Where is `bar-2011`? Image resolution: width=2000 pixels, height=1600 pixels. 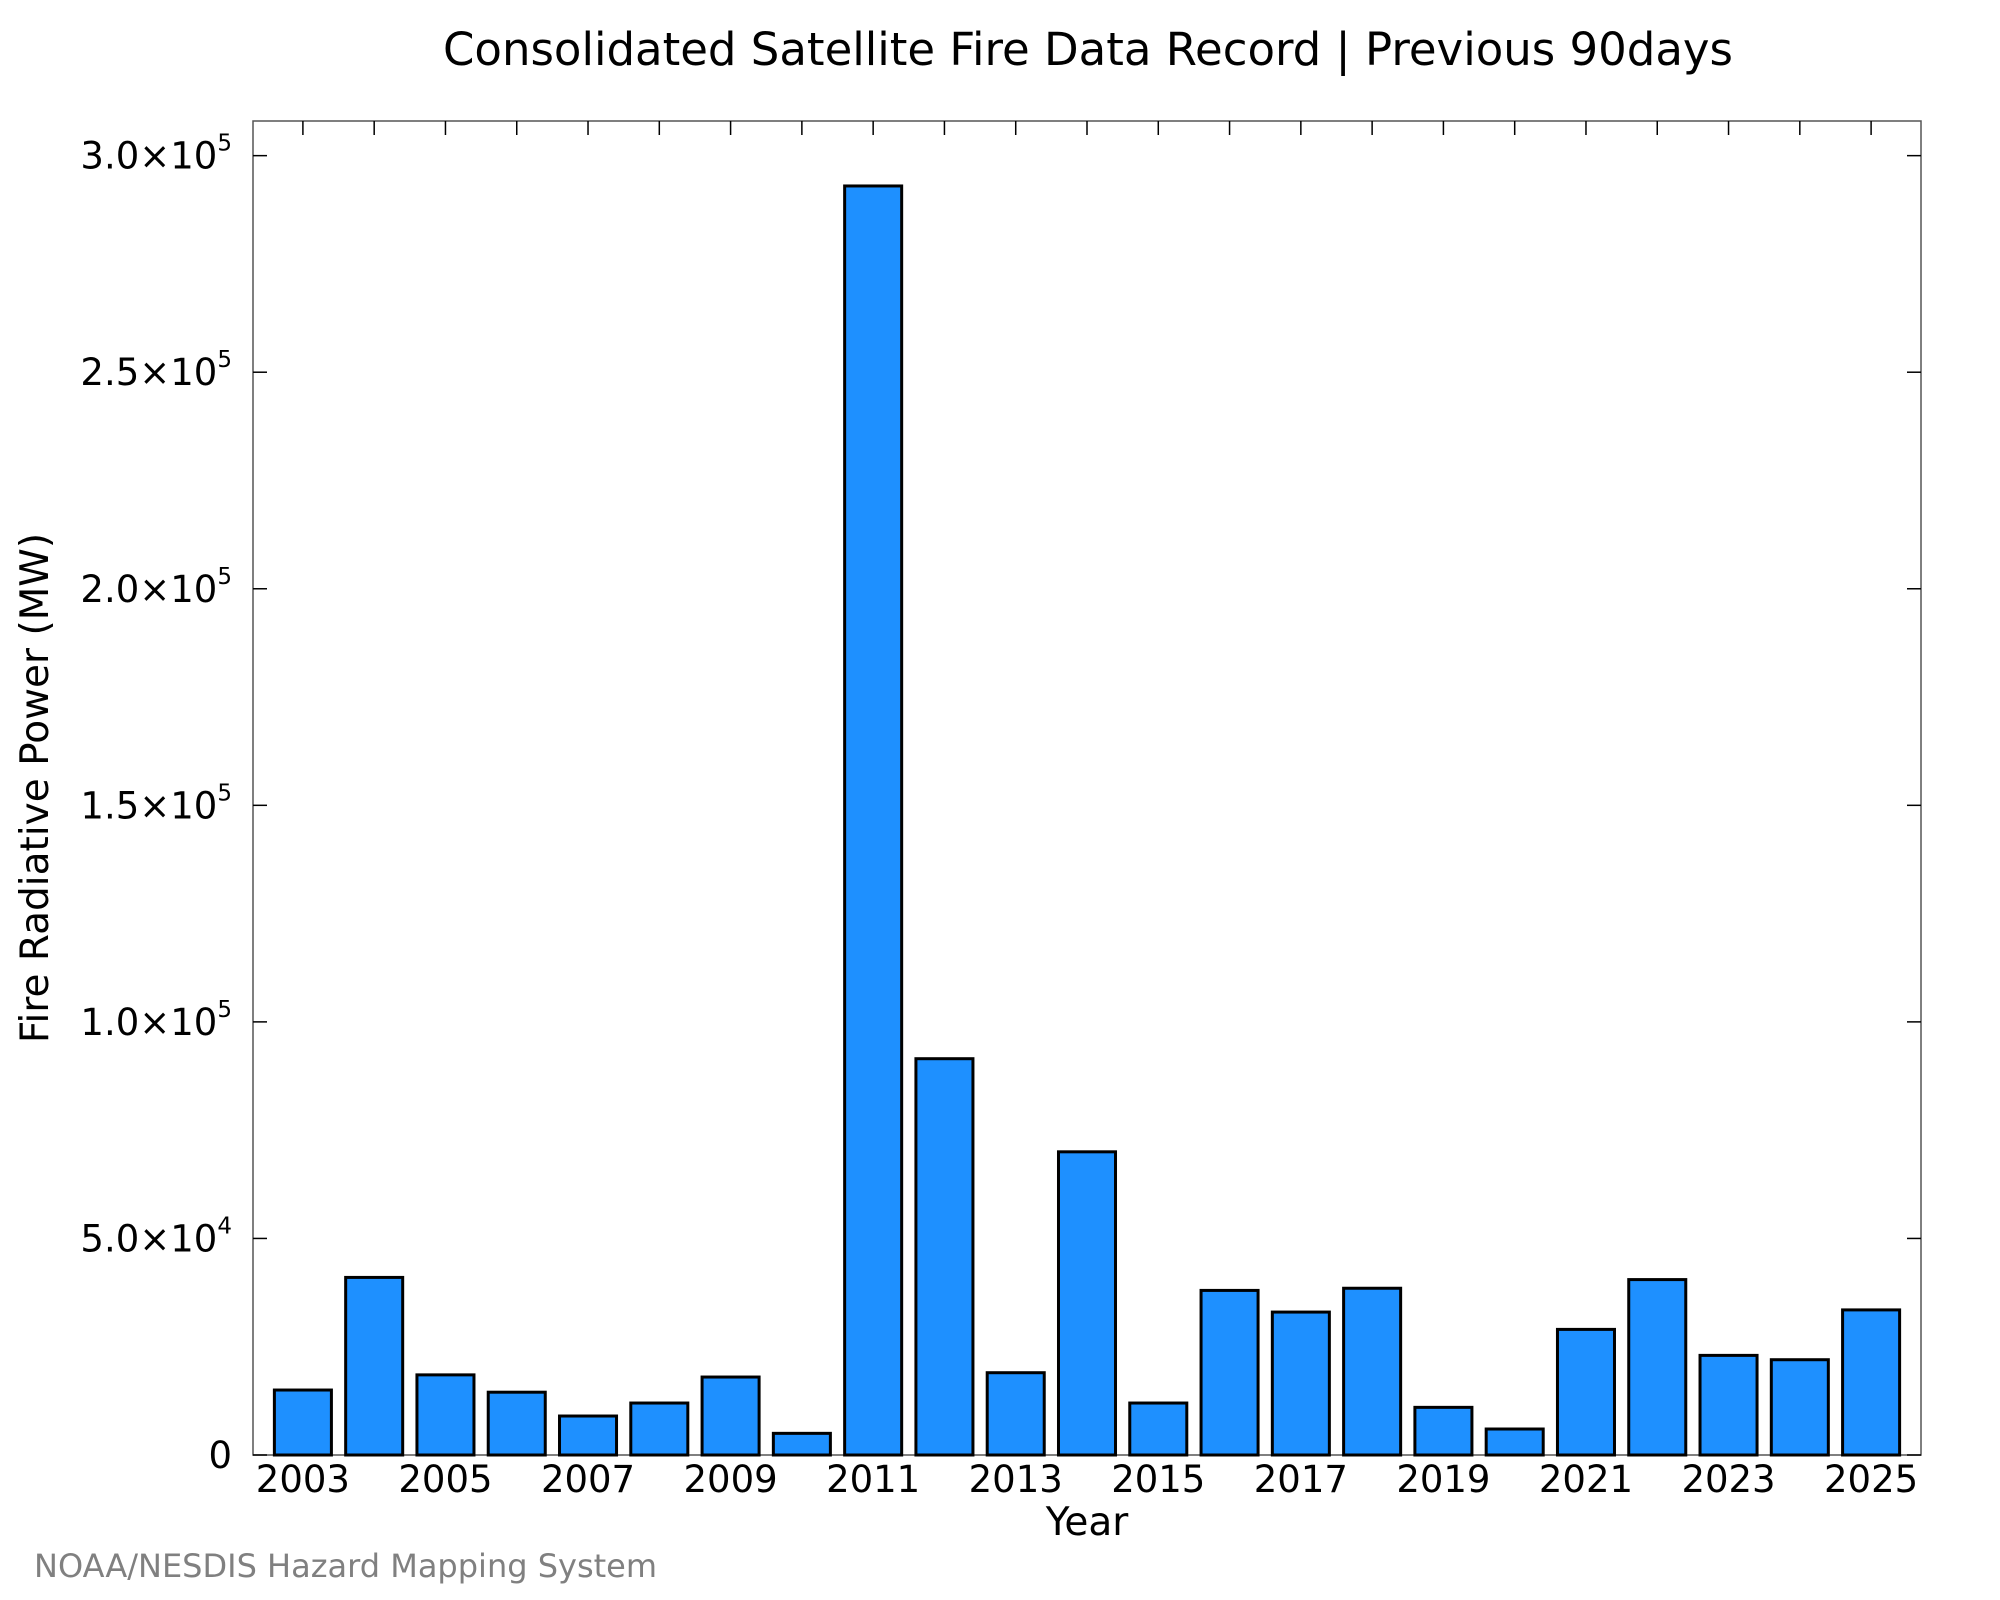 bar-2011 is located at coordinates (873, 820).